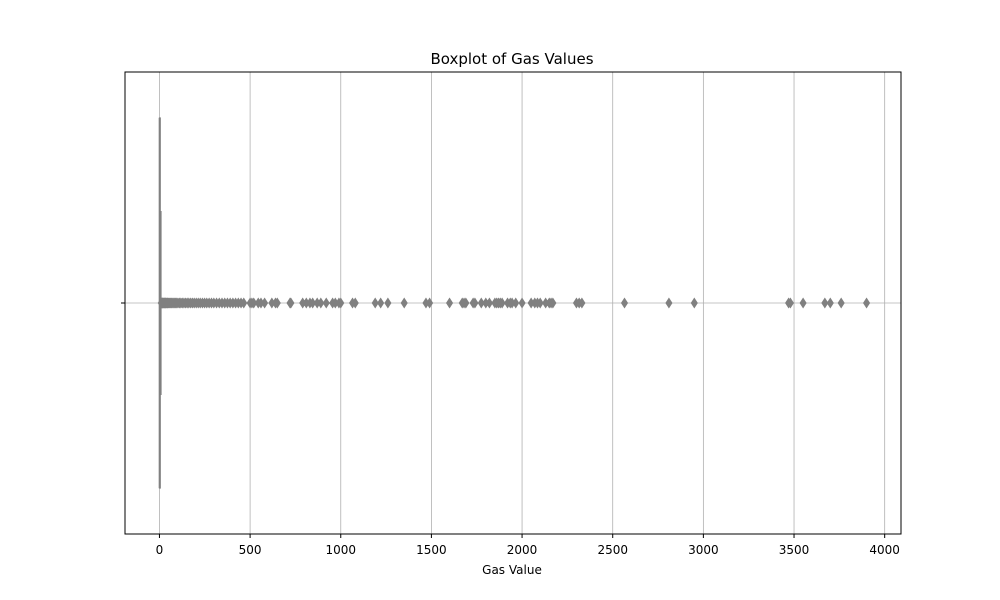 This screenshot has width=1000, height=600. I want to click on box, so click(160, 303).